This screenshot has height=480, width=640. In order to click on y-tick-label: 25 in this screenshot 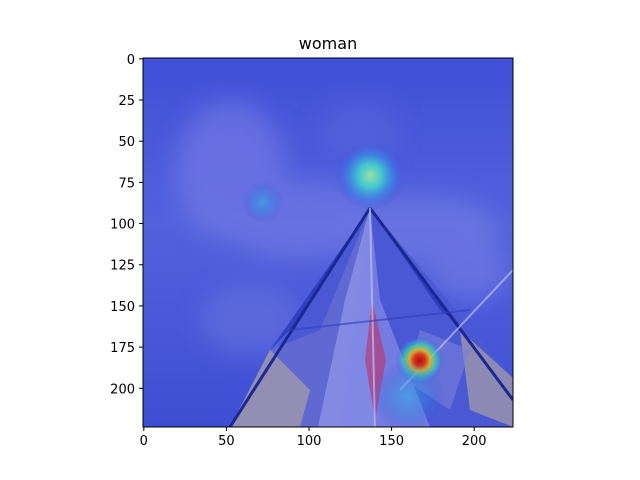, I will do `click(126, 101)`.